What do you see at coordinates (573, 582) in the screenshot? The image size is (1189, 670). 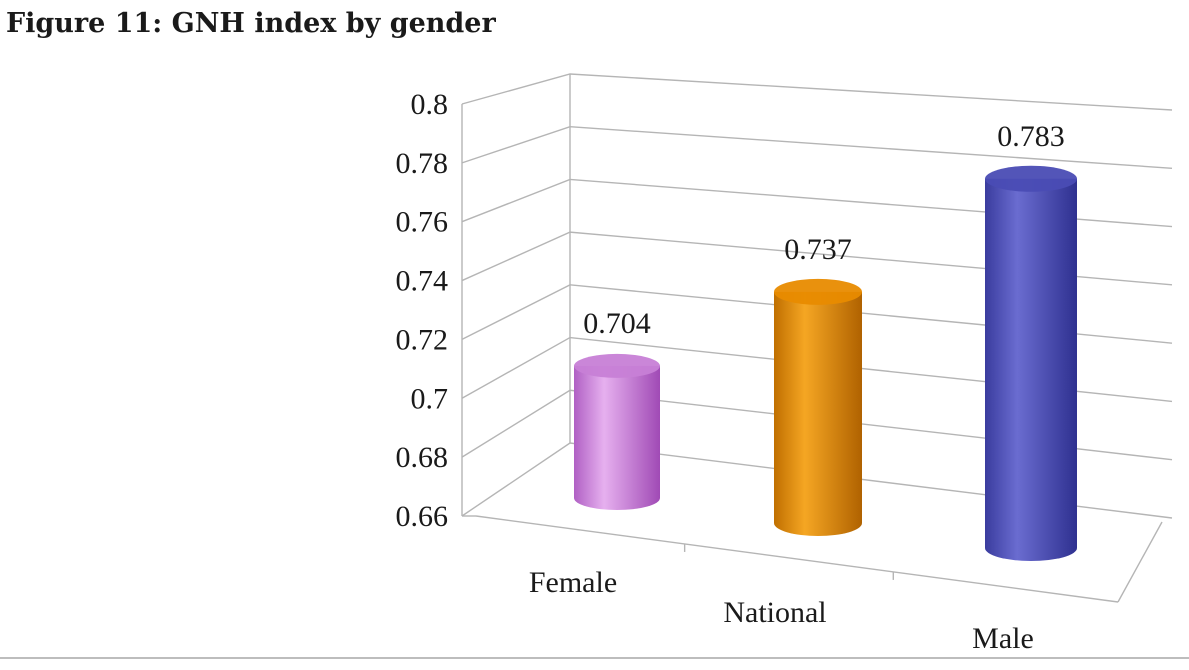 I see `x-tick-label: Female` at bounding box center [573, 582].